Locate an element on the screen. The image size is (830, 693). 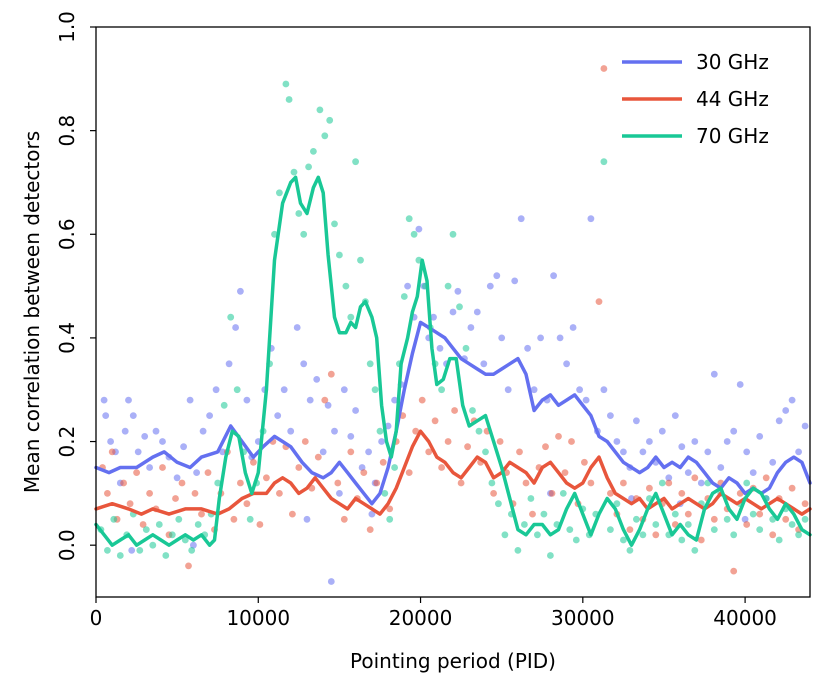
x-axis-label: Pointing period (PID) is located at coordinates (453, 661).